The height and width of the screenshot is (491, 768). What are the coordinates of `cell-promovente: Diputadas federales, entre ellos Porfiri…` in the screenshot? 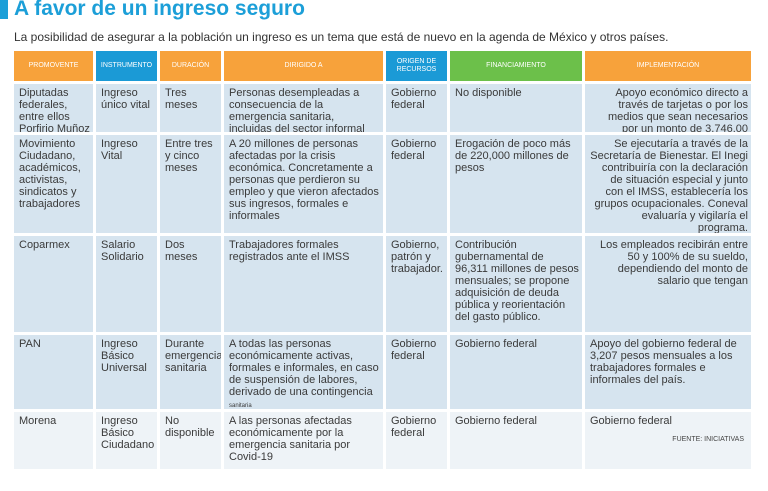 It's located at (53, 108).